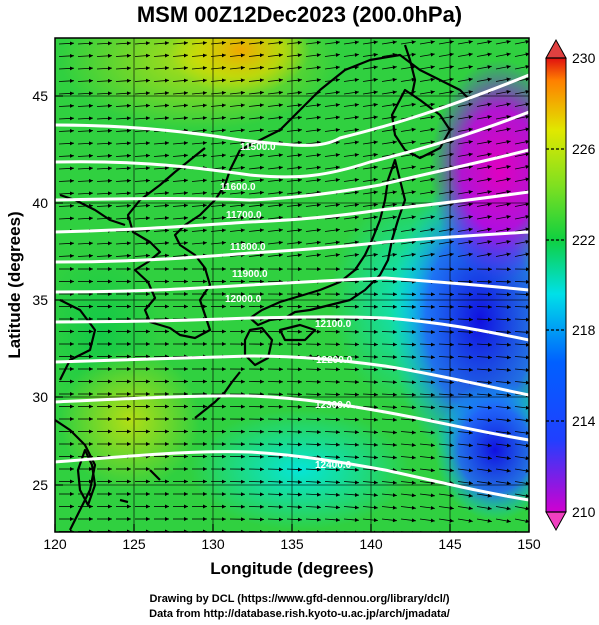 This screenshot has width=599, height=625. Describe the element at coordinates (371, 544) in the screenshot. I see `x-tick-label: 140` at that location.